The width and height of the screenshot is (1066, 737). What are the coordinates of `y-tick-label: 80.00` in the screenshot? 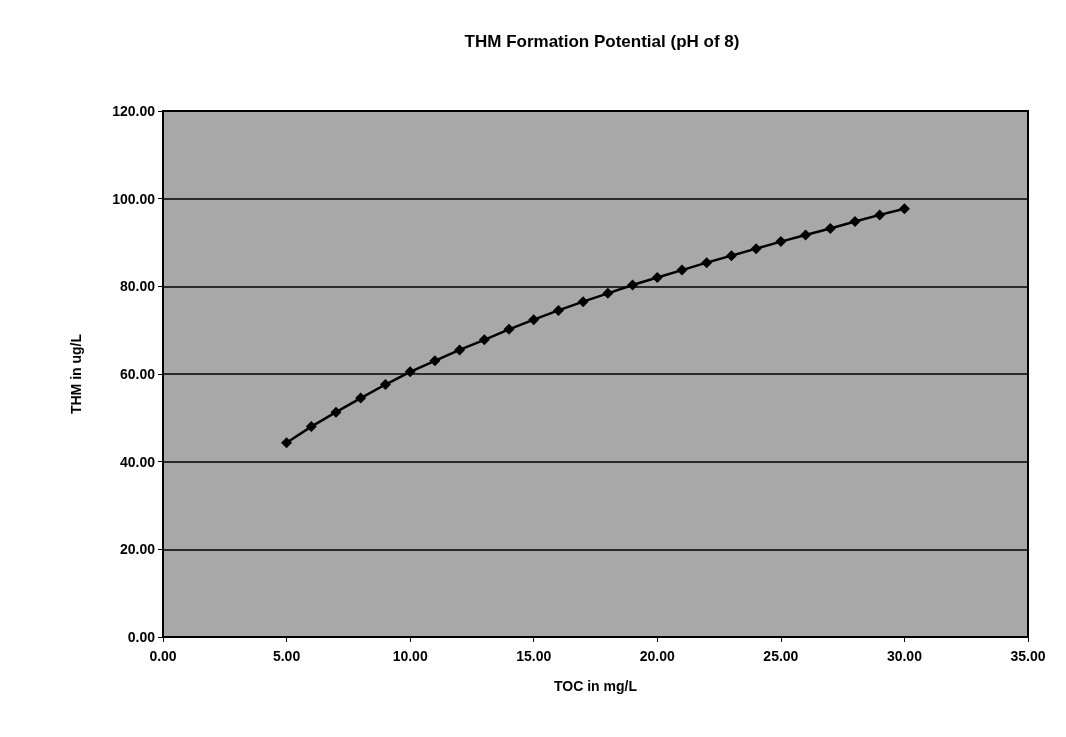 It's located at (137, 286).